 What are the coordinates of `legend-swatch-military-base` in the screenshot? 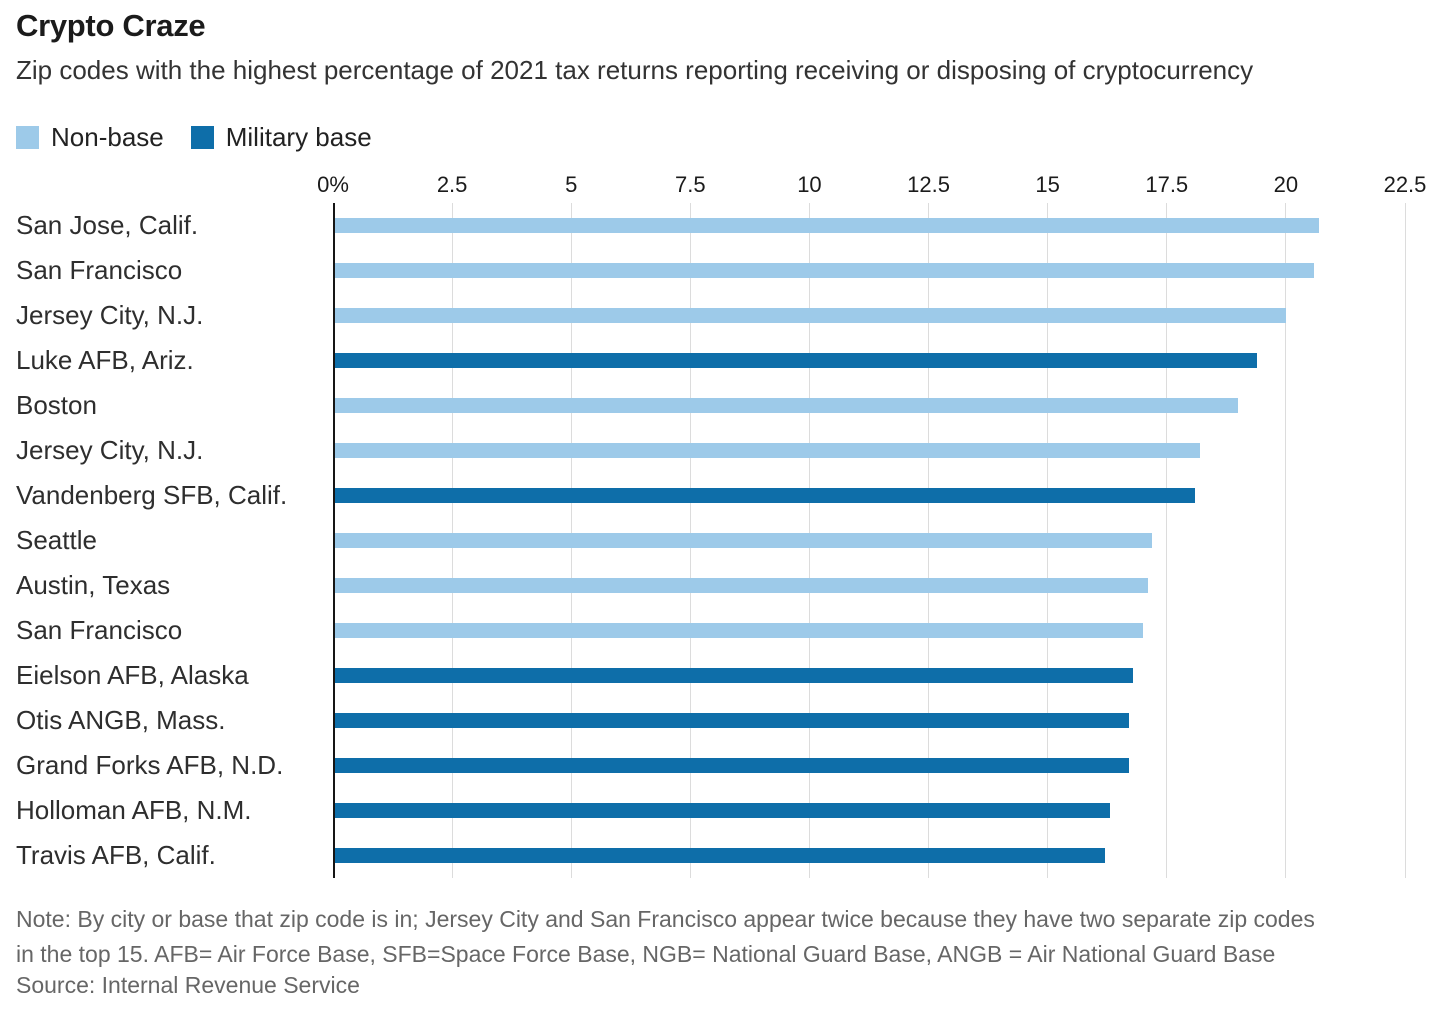 It's located at (202, 137).